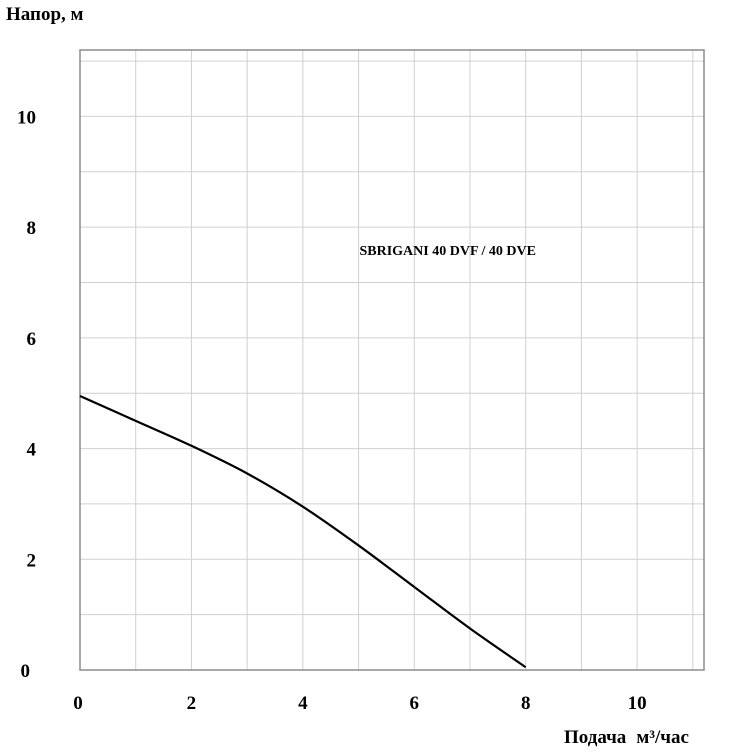 The image size is (732, 755). What do you see at coordinates (595, 737) in the screenshot?
I see `x-axis-title: Подача` at bounding box center [595, 737].